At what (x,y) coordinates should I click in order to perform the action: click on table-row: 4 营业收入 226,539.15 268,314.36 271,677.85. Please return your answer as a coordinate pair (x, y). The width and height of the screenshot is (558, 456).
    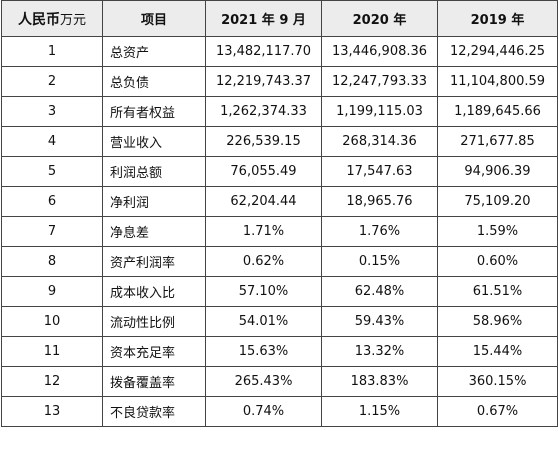
    Looking at the image, I should click on (279, 141).